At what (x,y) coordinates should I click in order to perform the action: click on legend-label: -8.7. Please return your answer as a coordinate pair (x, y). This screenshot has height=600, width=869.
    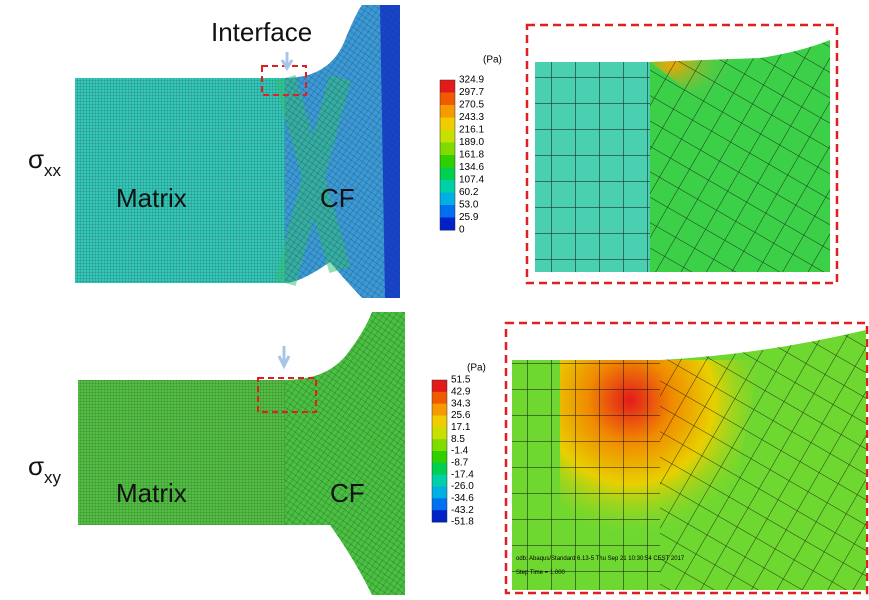
    Looking at the image, I should click on (460, 462).